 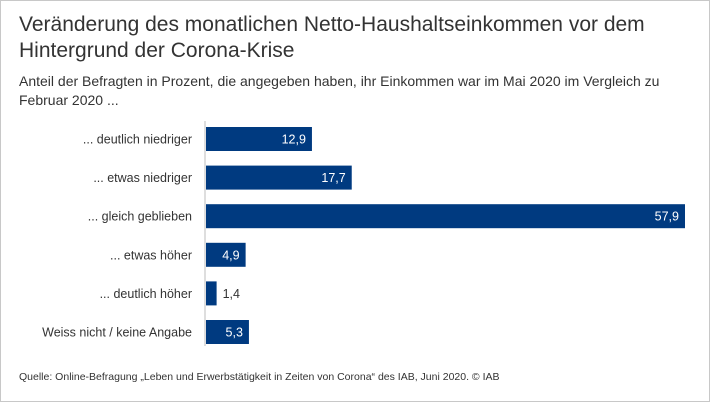 I want to click on category-label: Weiss nicht / keine Angabe, so click(x=117, y=333).